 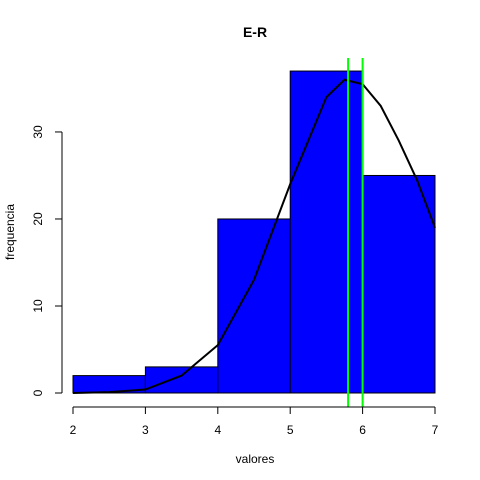 I want to click on y-tick-label-0: 0, so click(x=38, y=392).